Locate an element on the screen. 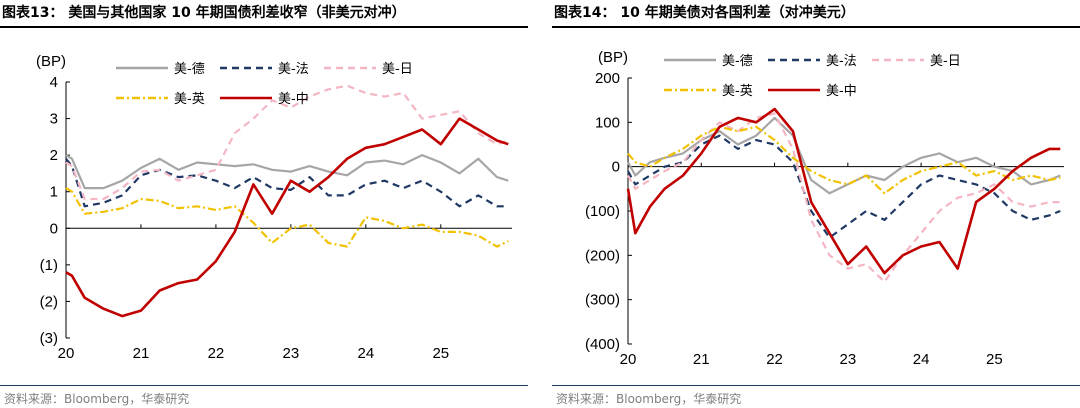 Image resolution: width=1080 pixels, height=408 pixels. y-tick-label: (200) is located at coordinates (602, 255).